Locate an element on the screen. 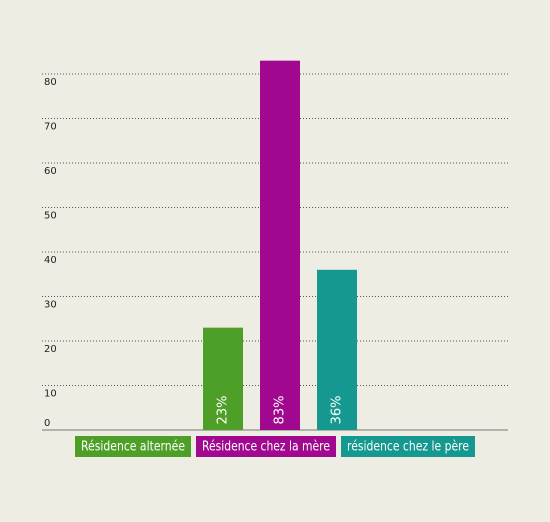 The image size is (550, 522). legend-label: résidence chez le père is located at coordinates (408, 447).